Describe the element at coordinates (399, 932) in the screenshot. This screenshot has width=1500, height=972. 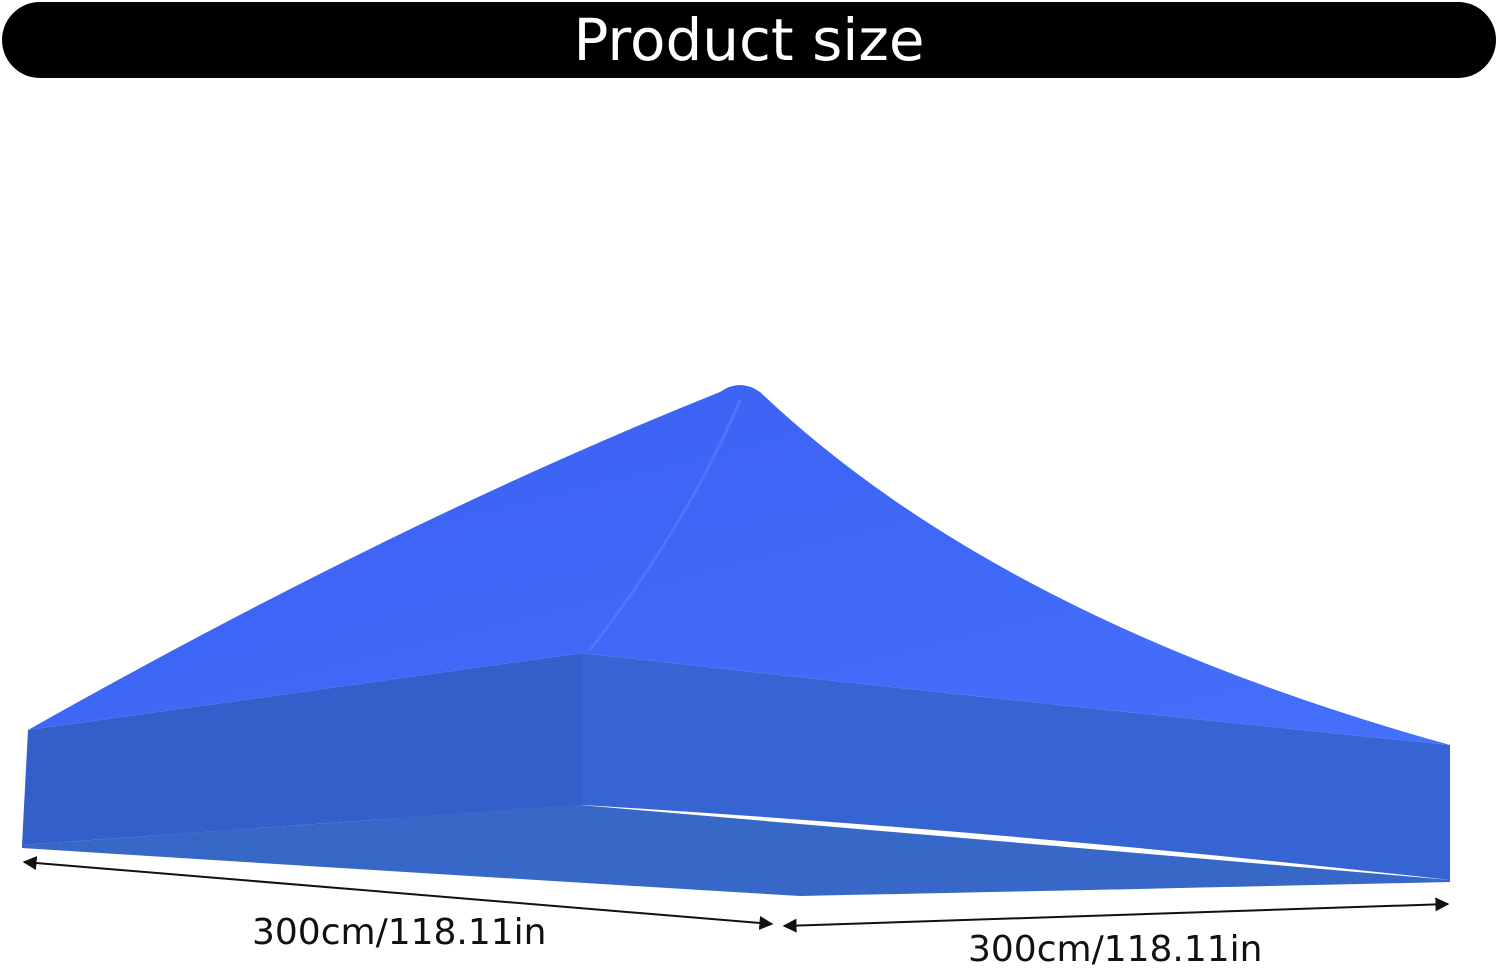
I see `dimension-label-left: 300cm/118.11in` at that location.